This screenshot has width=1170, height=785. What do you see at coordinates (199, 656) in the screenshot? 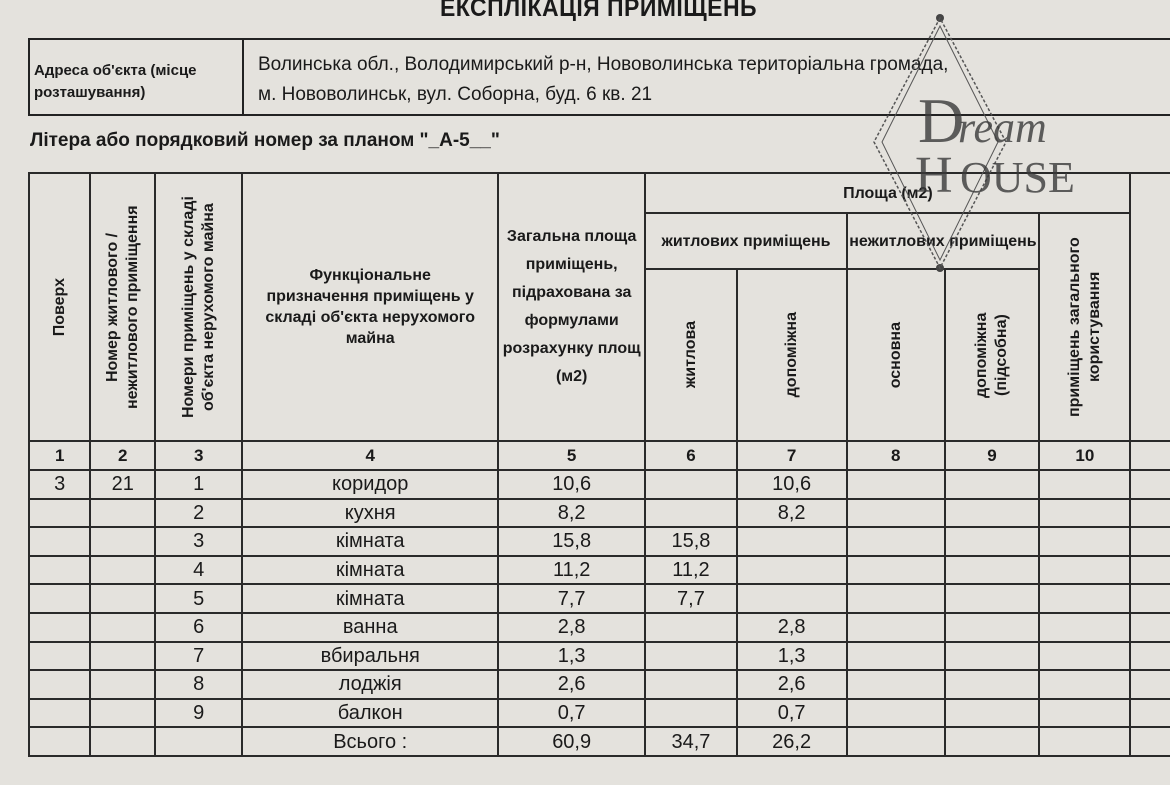
I see `cell-num: 7` at bounding box center [199, 656].